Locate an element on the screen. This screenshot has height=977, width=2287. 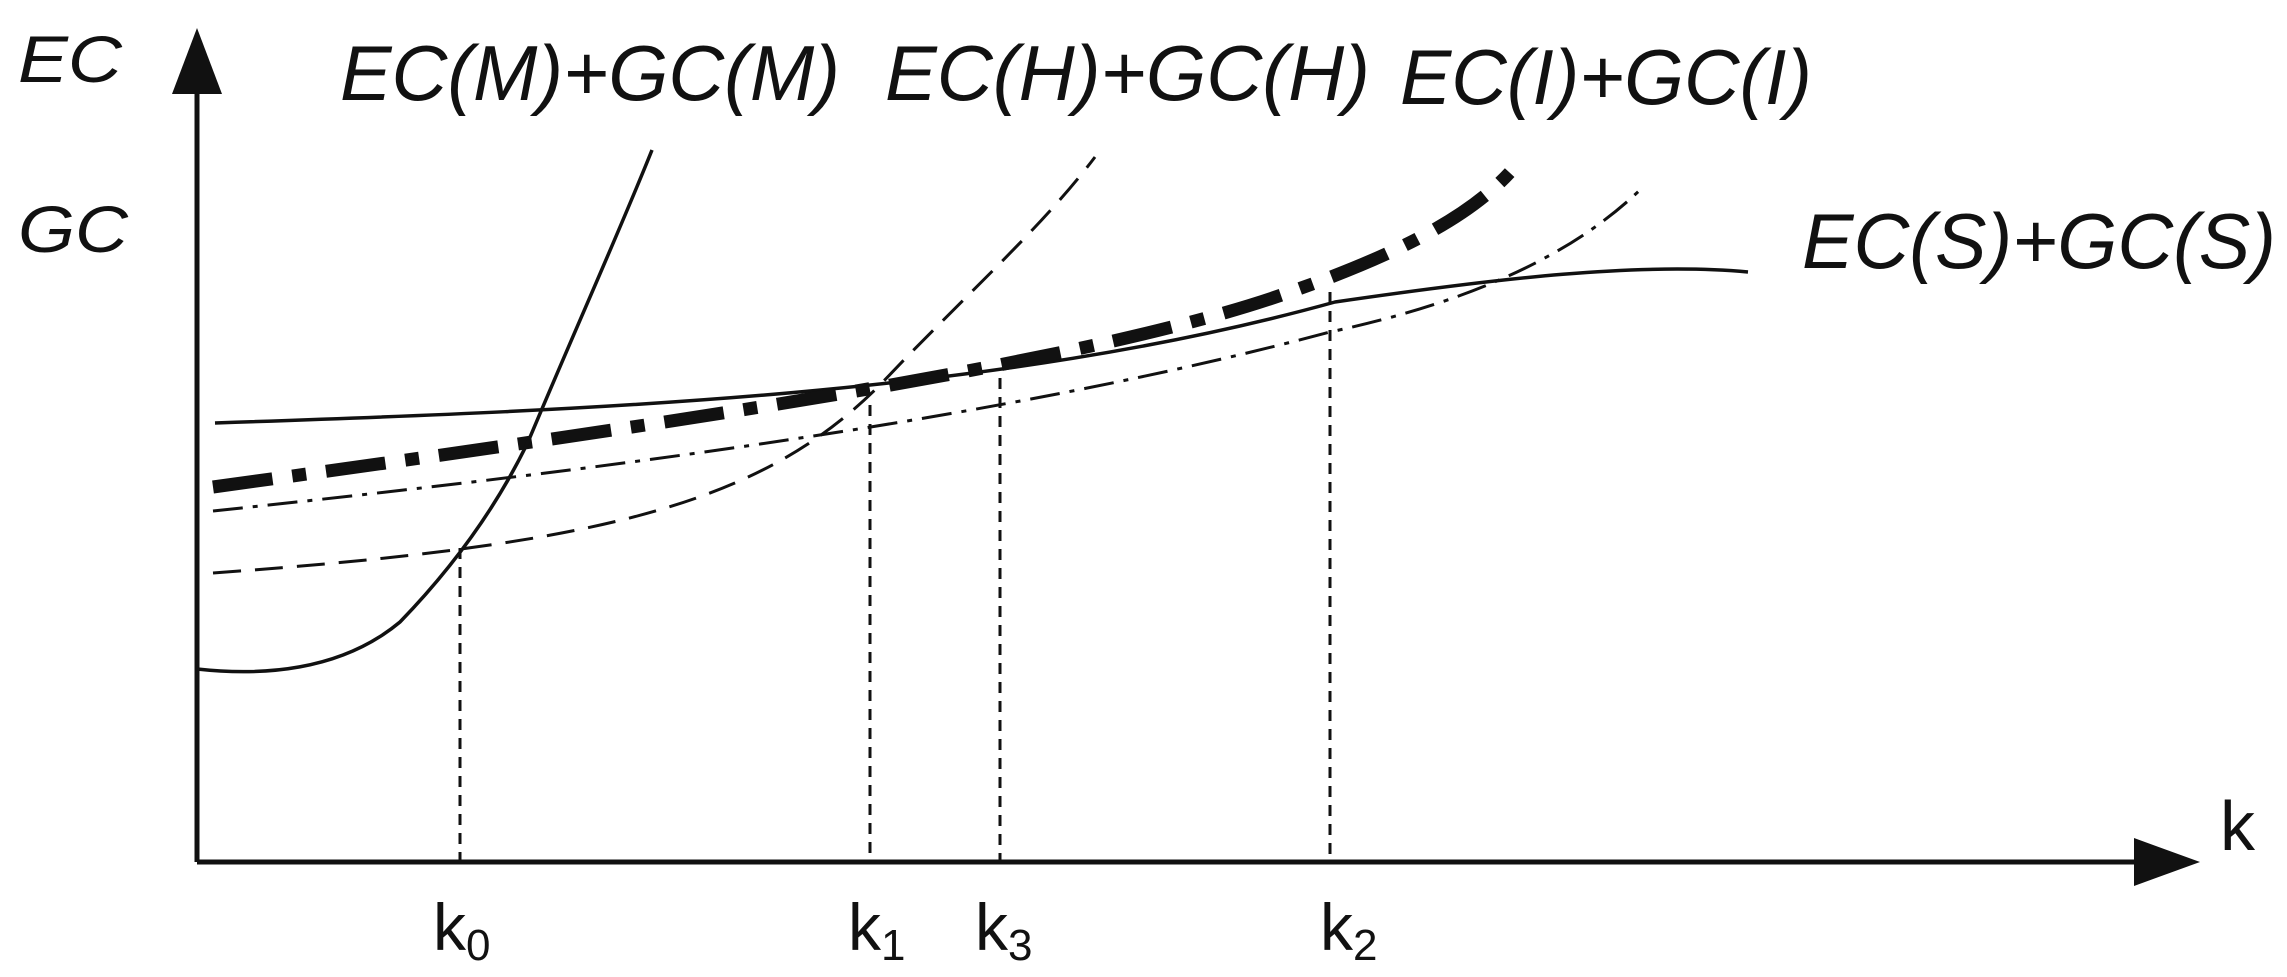
tick-label-k1: k1 is located at coordinates (876, 930).